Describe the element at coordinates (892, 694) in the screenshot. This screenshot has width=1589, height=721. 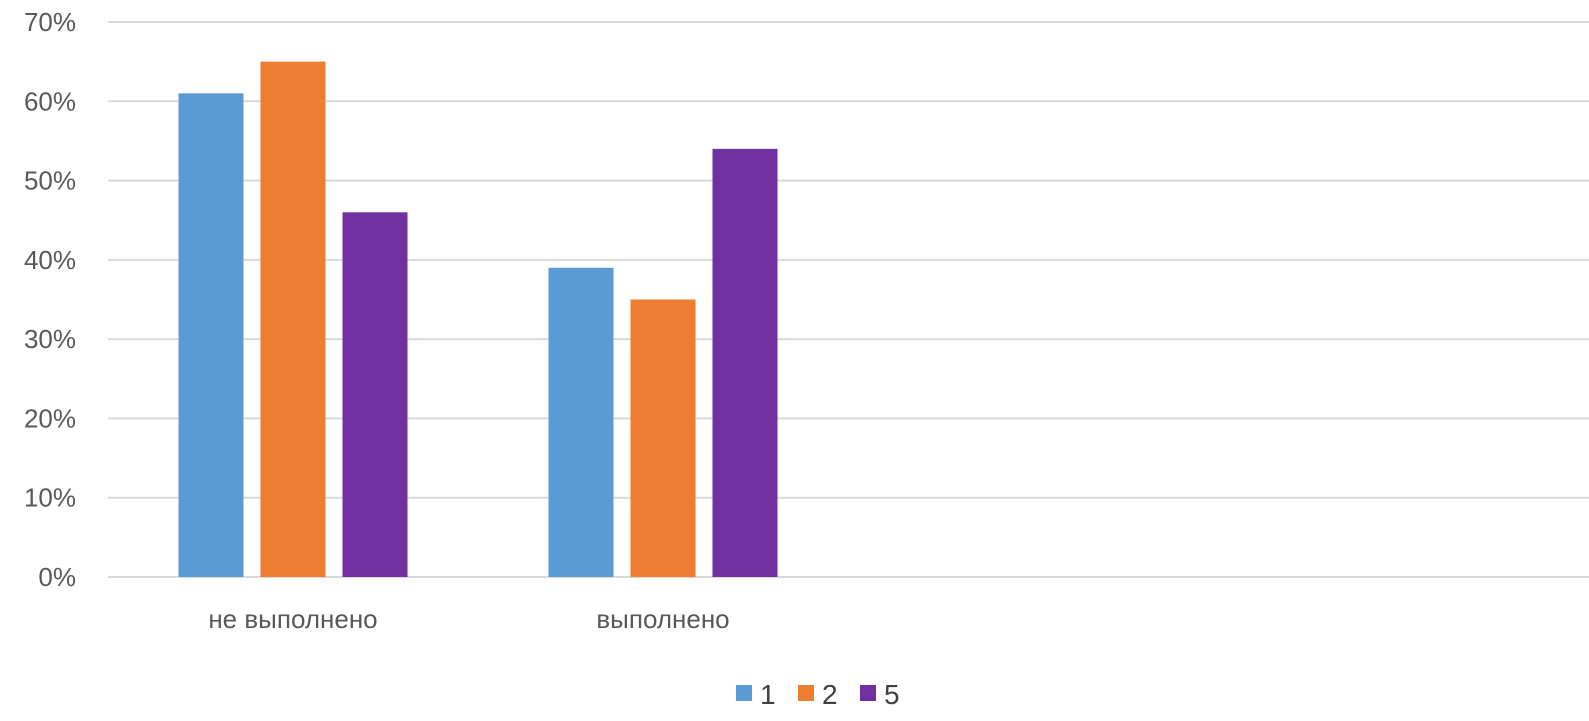
I see `legend-label-5: 5` at that location.